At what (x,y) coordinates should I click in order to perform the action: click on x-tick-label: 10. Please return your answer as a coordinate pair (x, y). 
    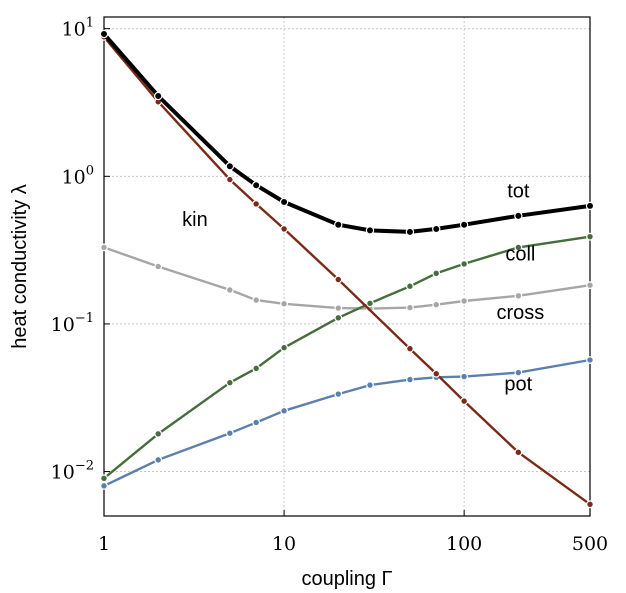
    Looking at the image, I should click on (284, 544).